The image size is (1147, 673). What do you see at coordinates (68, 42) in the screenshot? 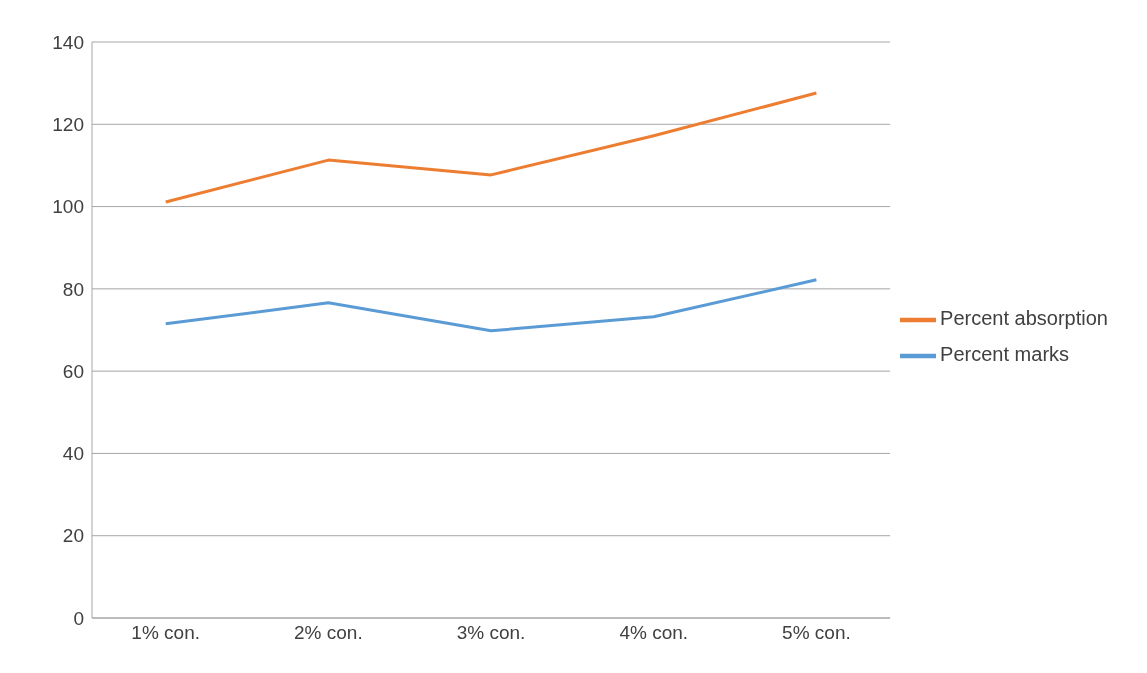
I see `y-tick-label: 140` at bounding box center [68, 42].